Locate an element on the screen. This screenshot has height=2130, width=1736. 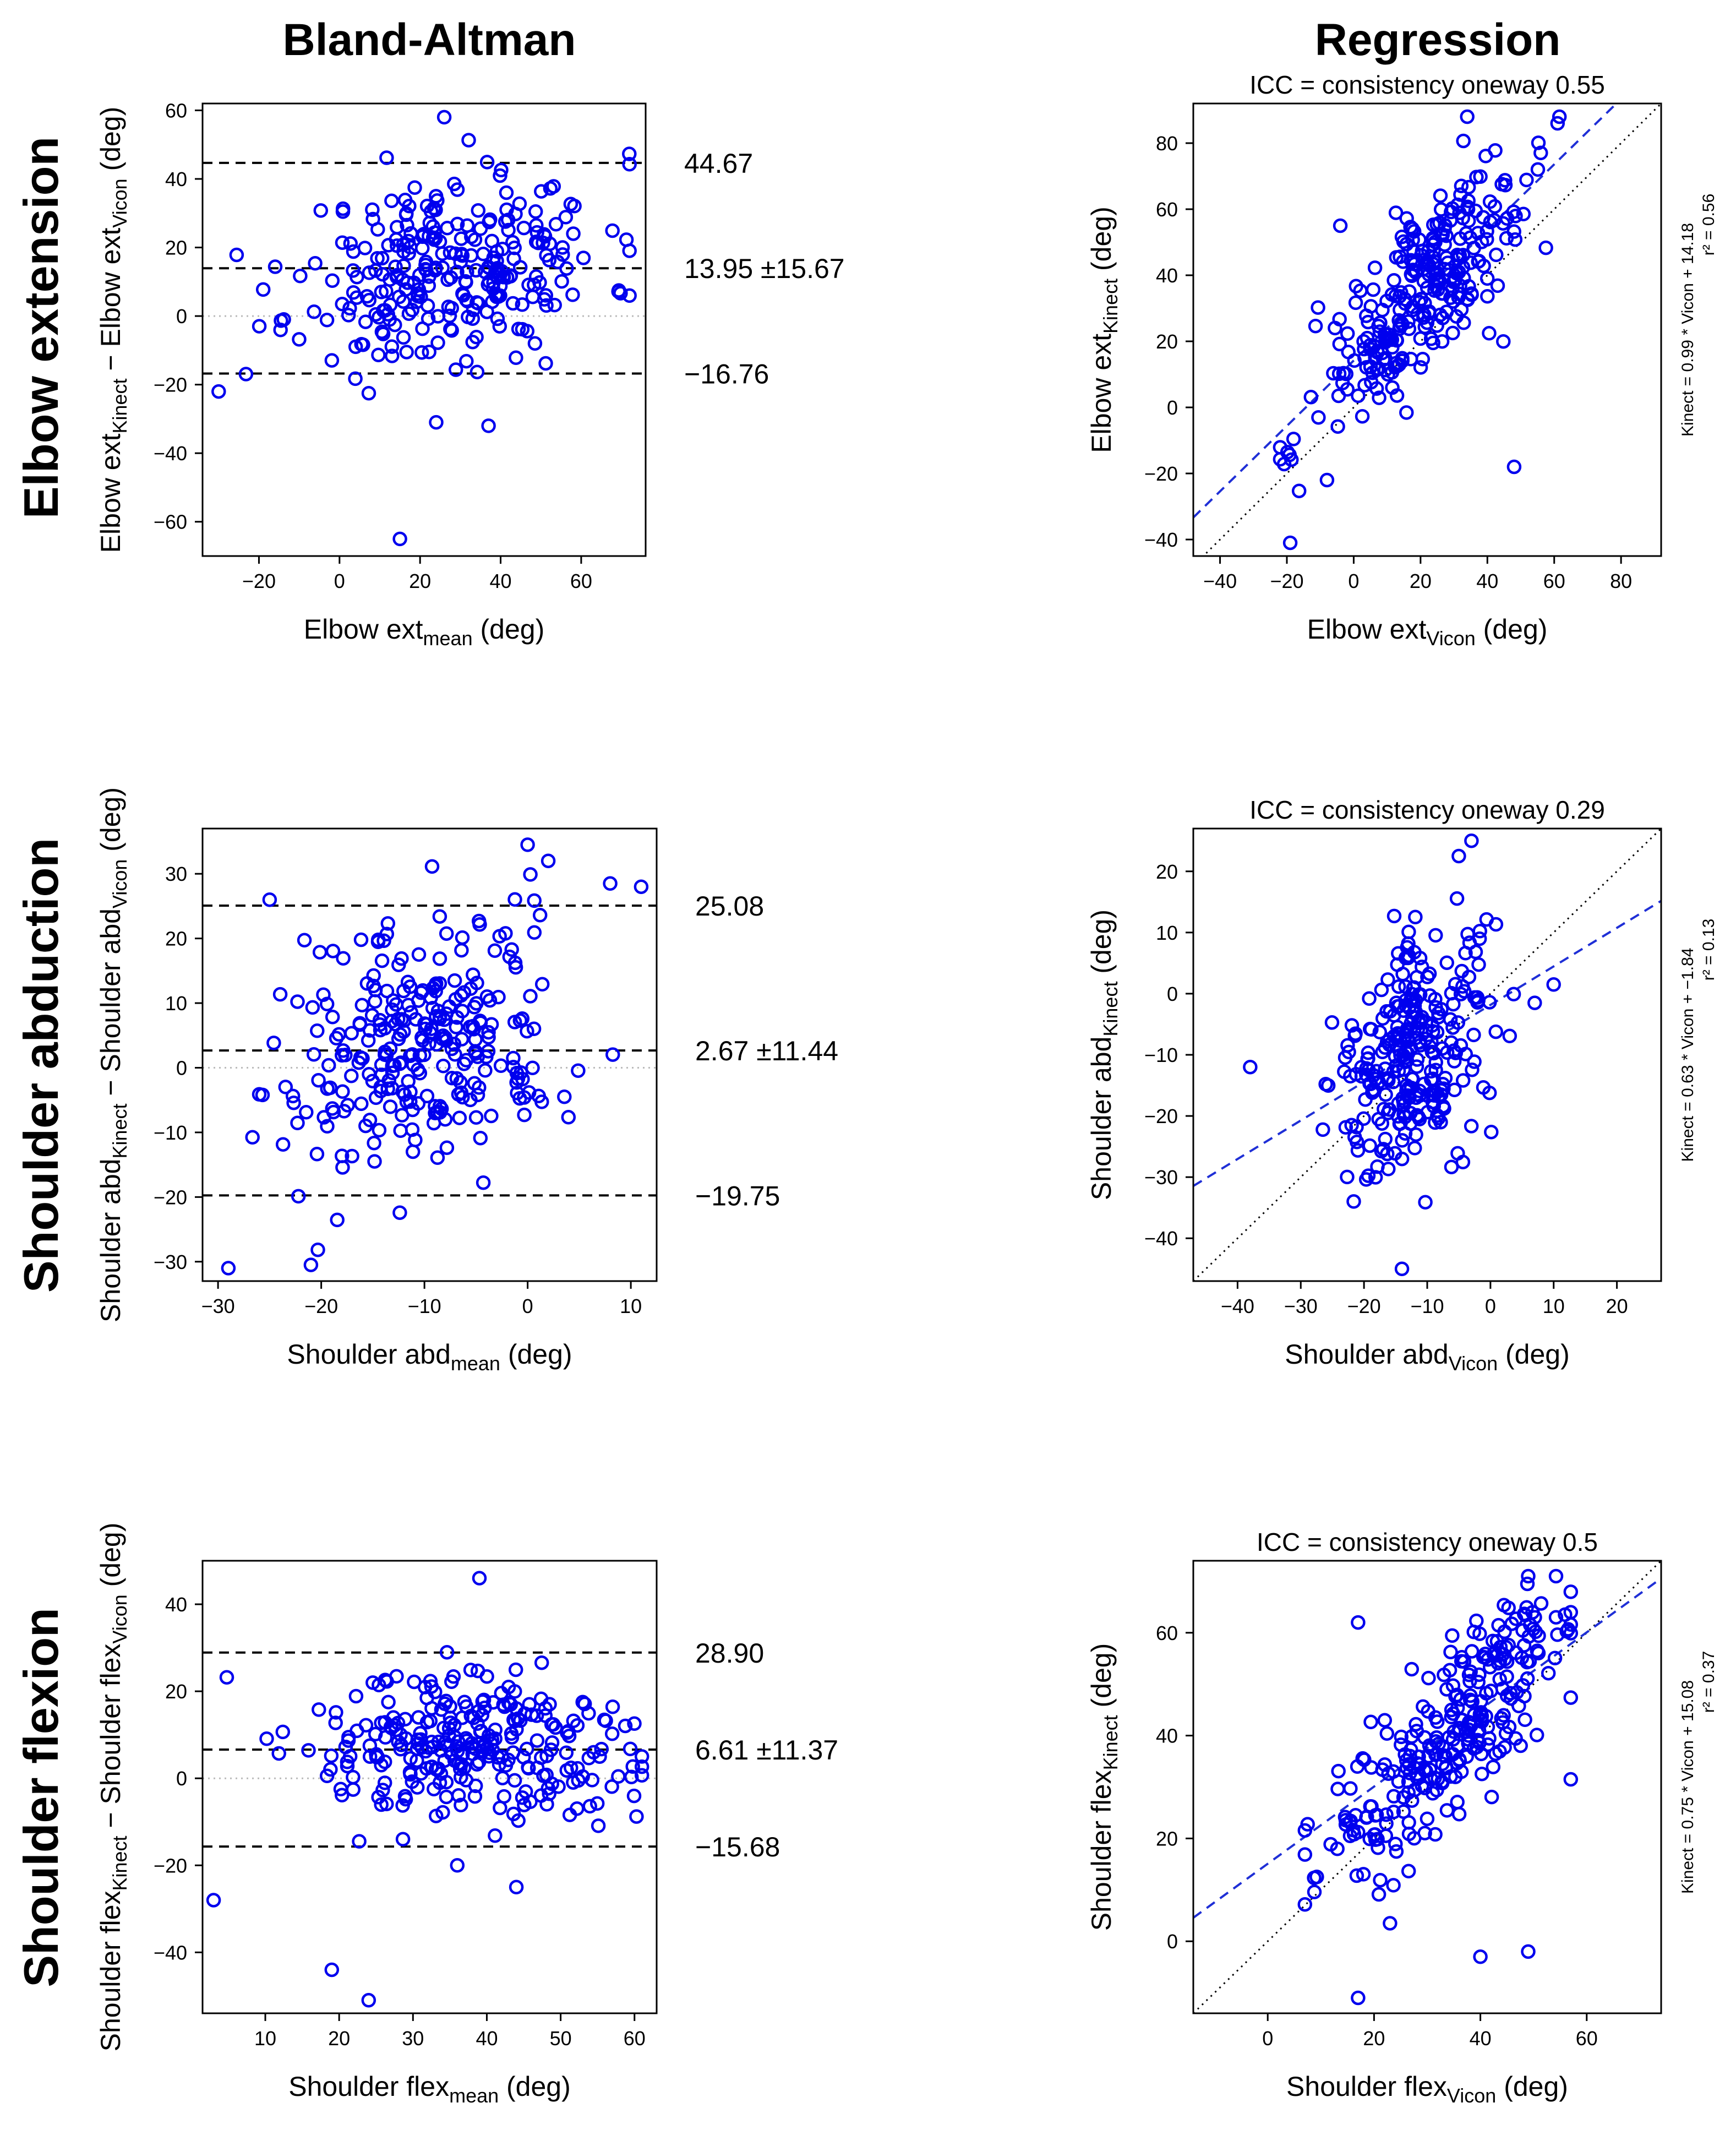
x-tick-label: −40 is located at coordinates (1220, 581).